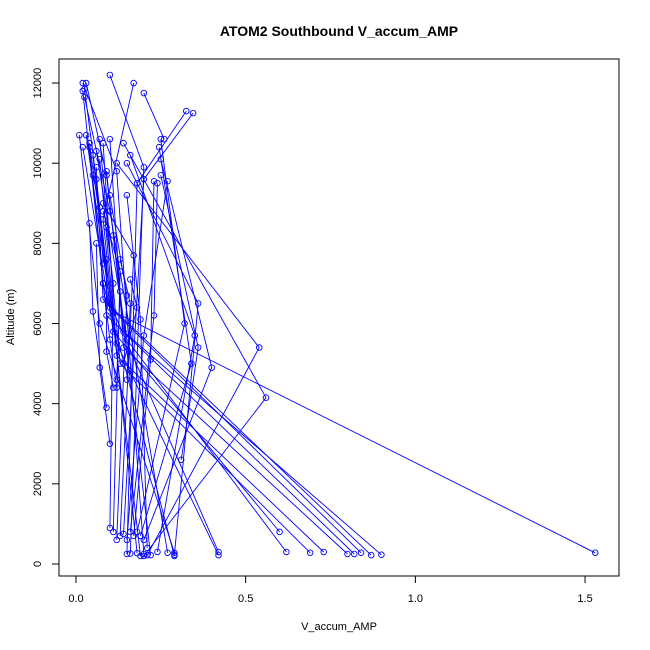  What do you see at coordinates (339, 31) in the screenshot?
I see `chart-title: ATOM2 Southbound V_accum_AMP` at bounding box center [339, 31].